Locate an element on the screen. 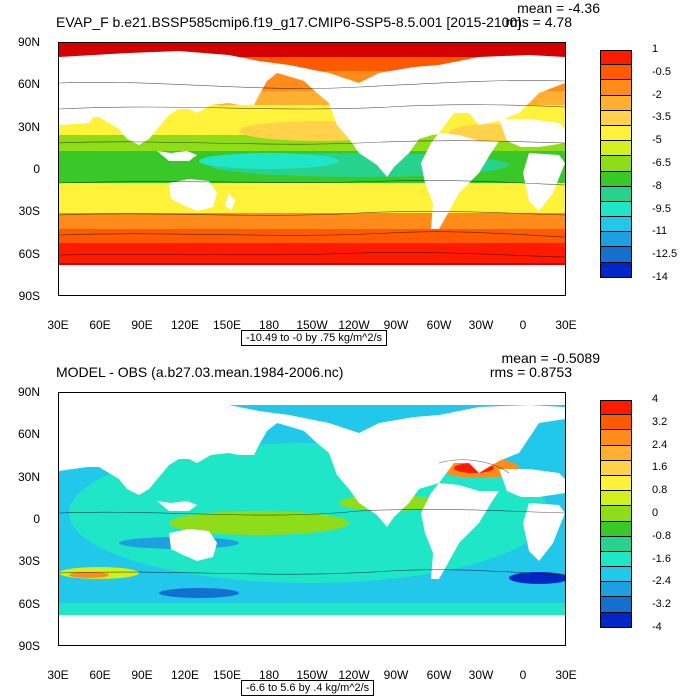 The height and width of the screenshot is (700, 700). legend-label: -3.2 is located at coordinates (661, 604).